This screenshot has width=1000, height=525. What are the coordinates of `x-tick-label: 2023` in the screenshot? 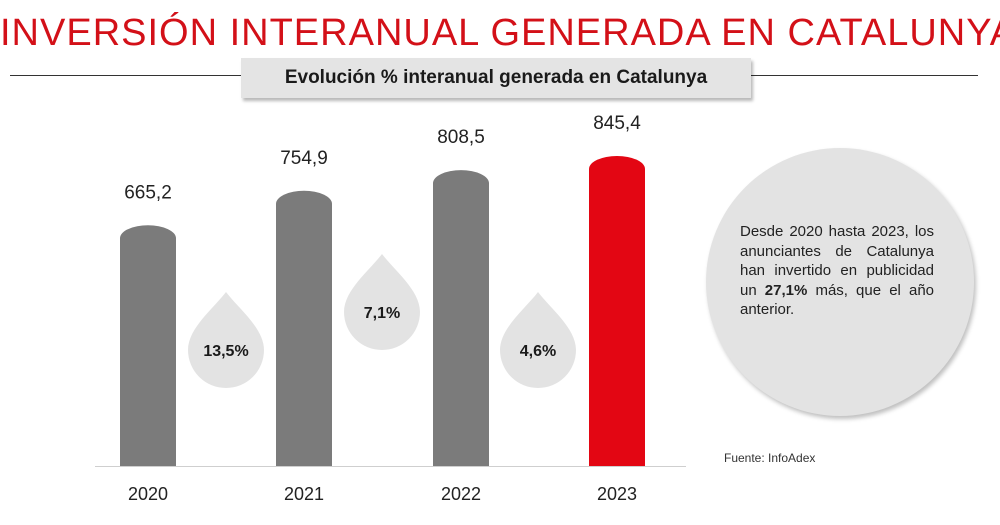 It's located at (617, 494).